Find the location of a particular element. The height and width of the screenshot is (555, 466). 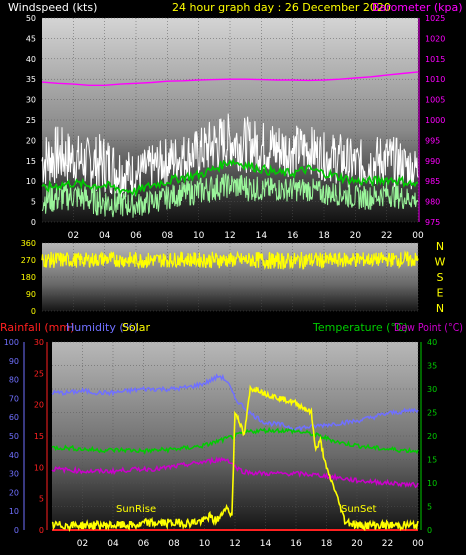

y-right-ticks: 975 980 985 990 995 1000 1005 1010 1015 1020 1025 is located at coordinates (431, 120).